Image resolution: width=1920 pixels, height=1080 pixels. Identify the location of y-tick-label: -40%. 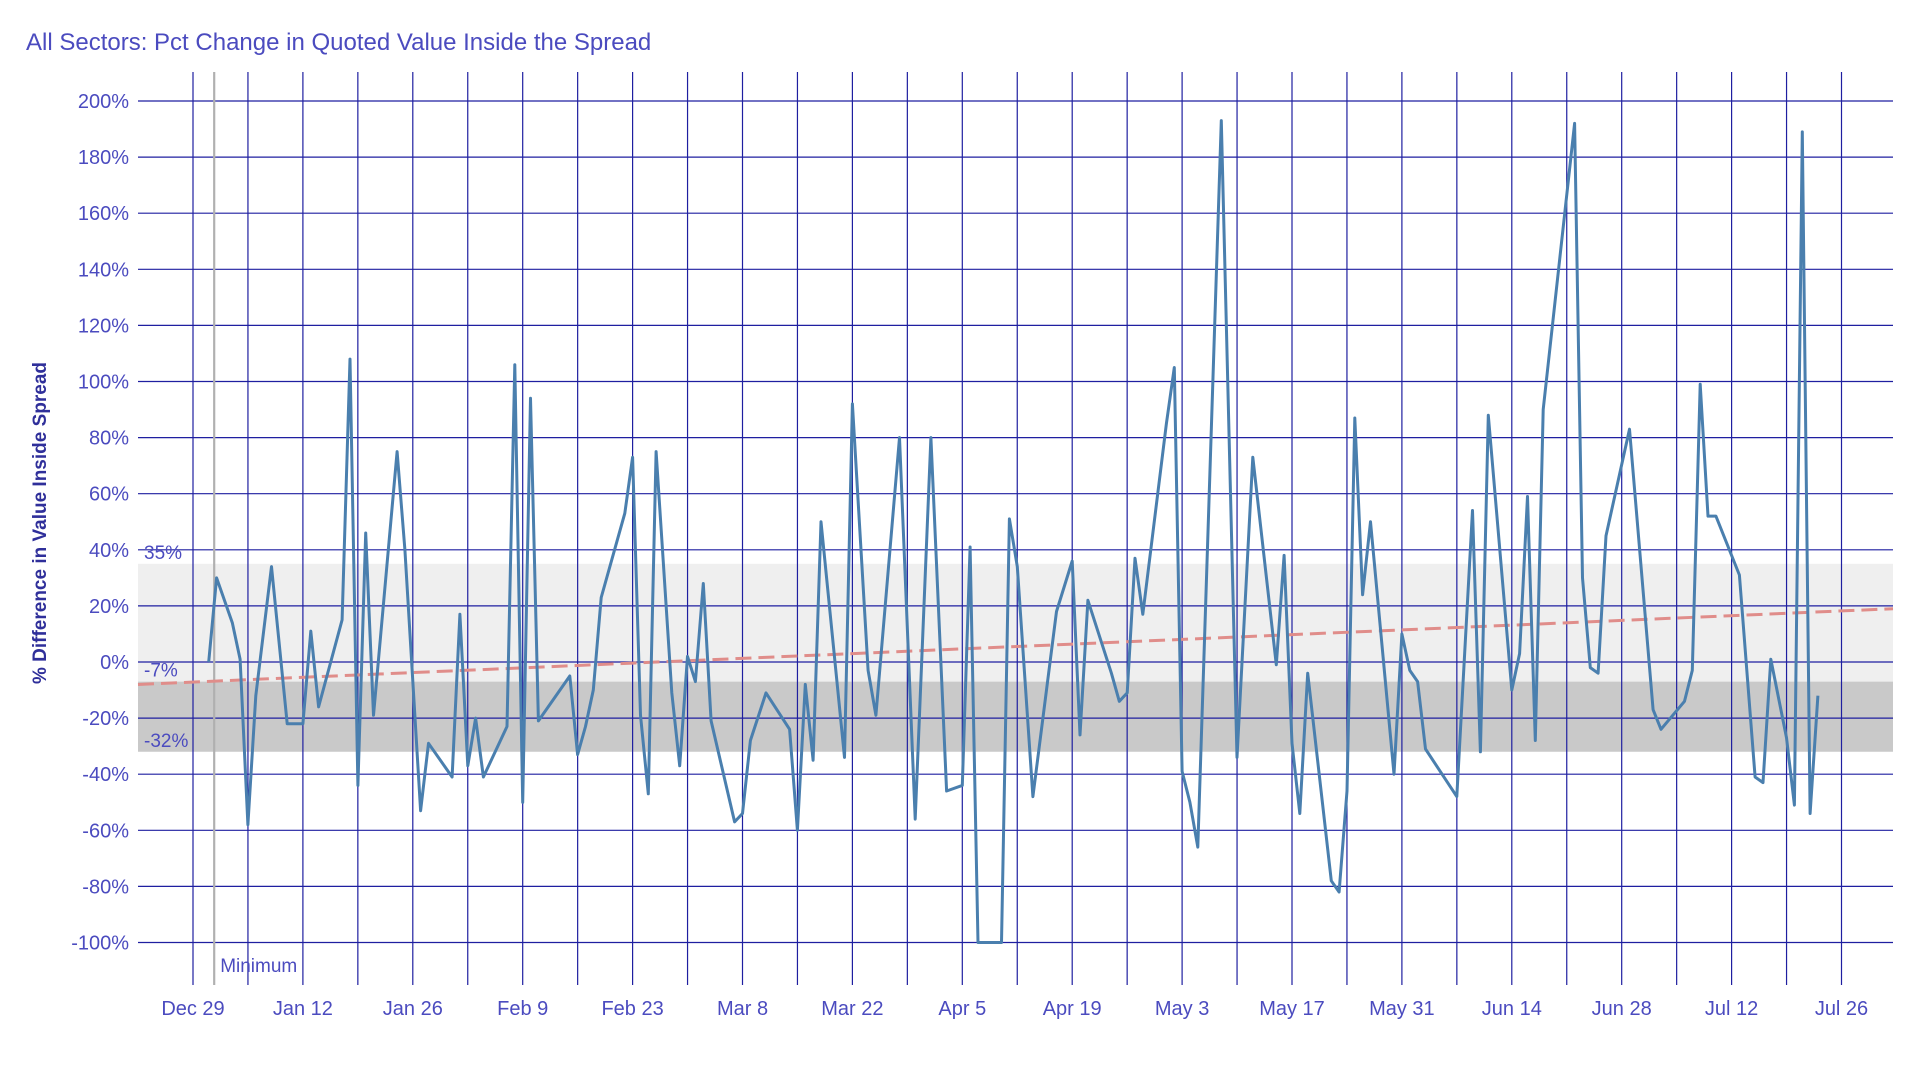
(105, 775).